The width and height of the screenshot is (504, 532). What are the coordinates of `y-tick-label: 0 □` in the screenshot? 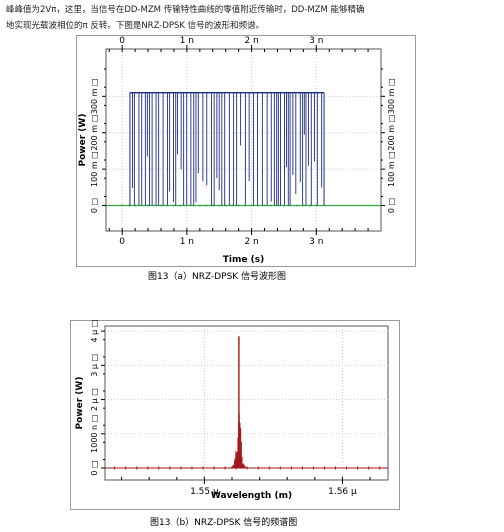 It's located at (94, 467).